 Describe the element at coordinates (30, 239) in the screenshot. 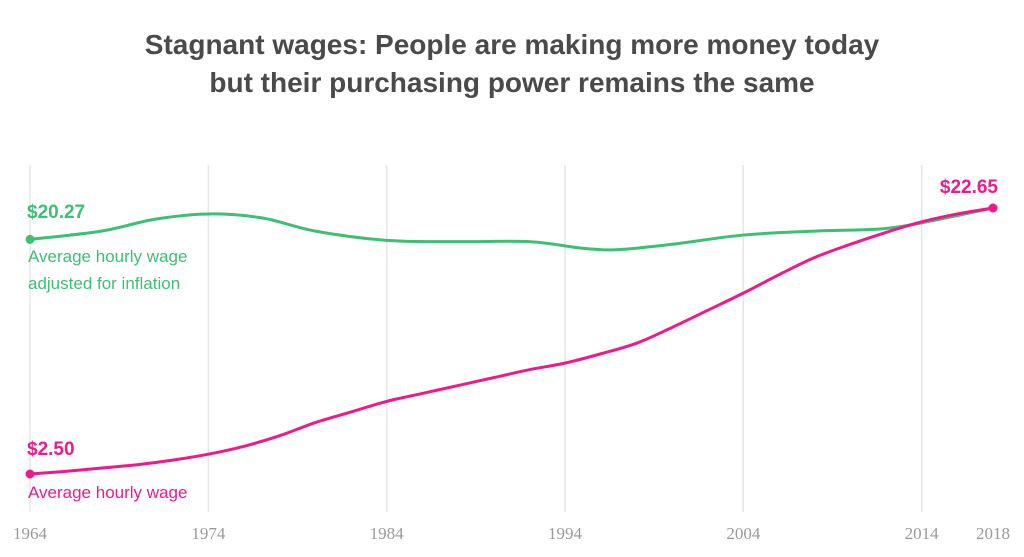

I see `start-point-inflation-adjusted` at that location.